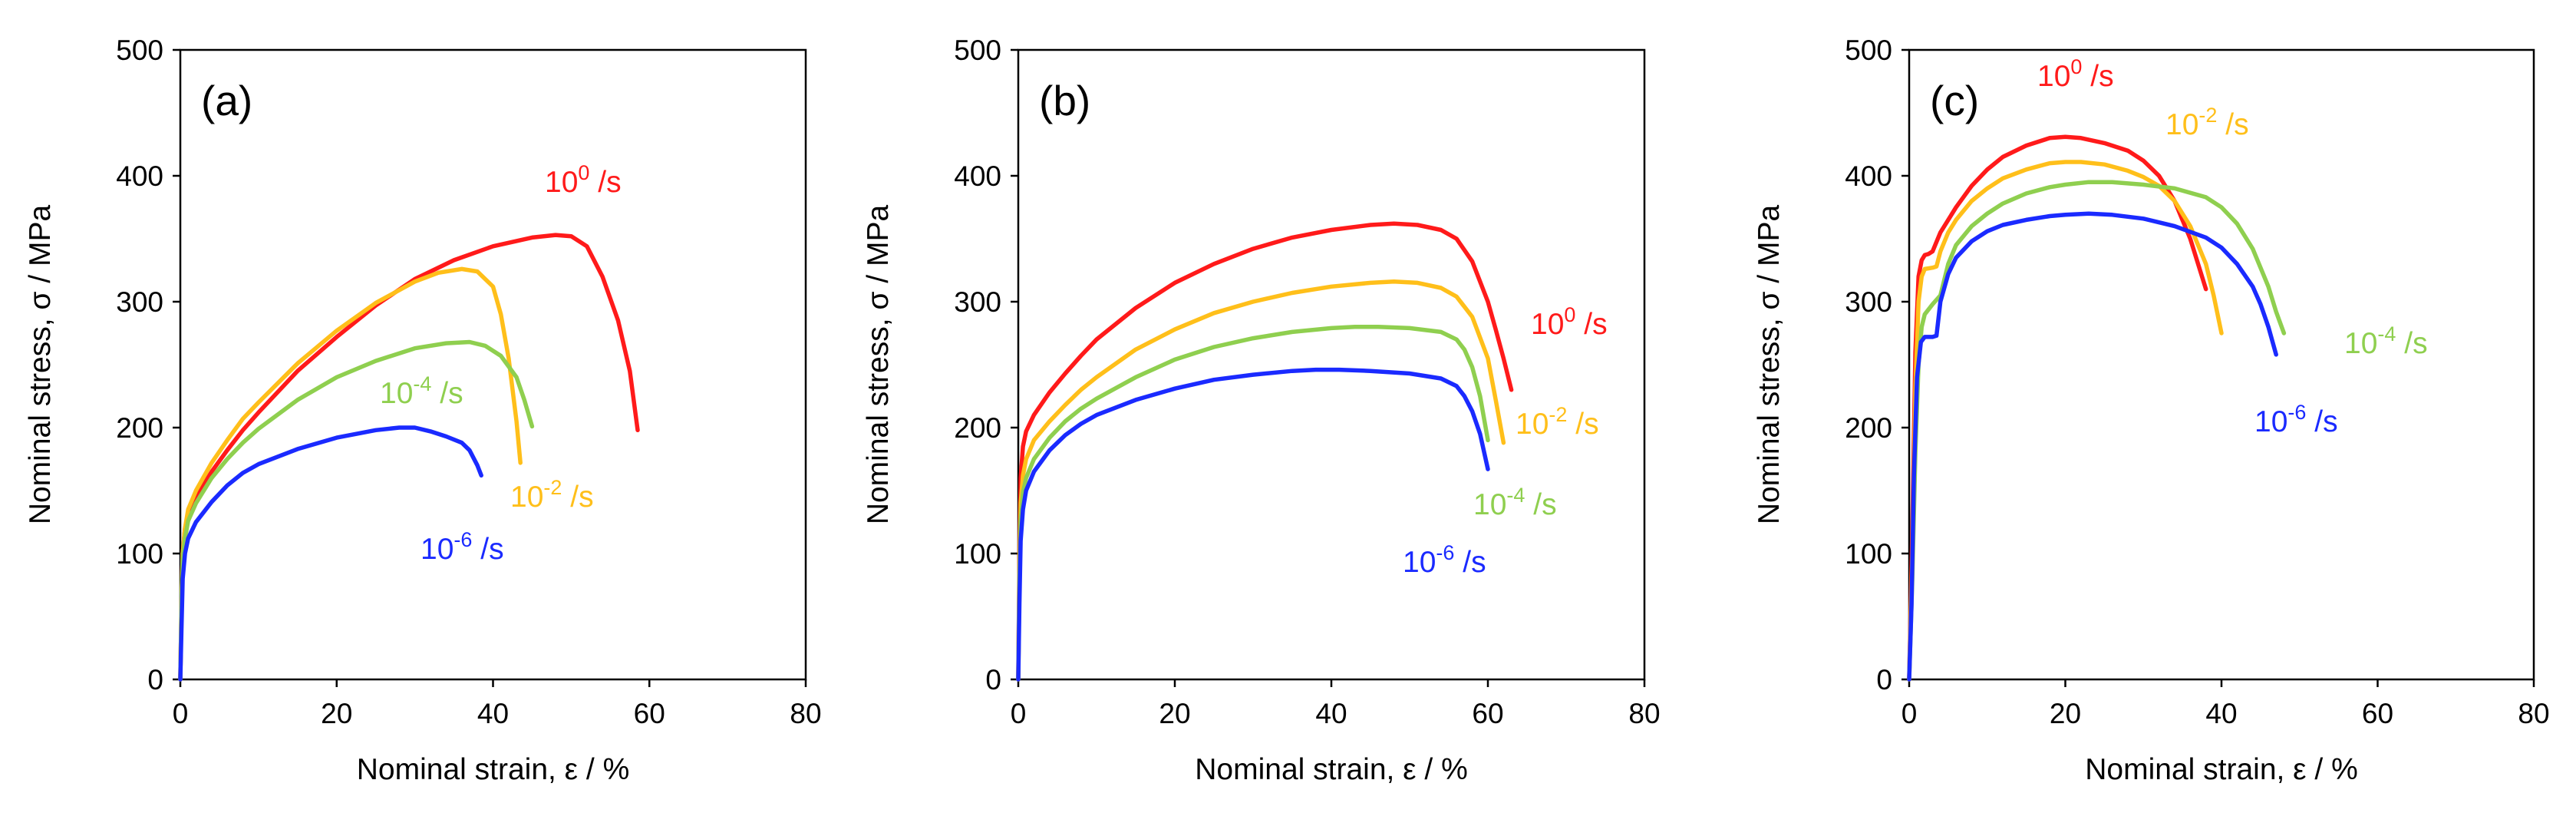 Image resolution: width=2576 pixels, height=813 pixels. I want to click on panel-label: (a), so click(226, 100).